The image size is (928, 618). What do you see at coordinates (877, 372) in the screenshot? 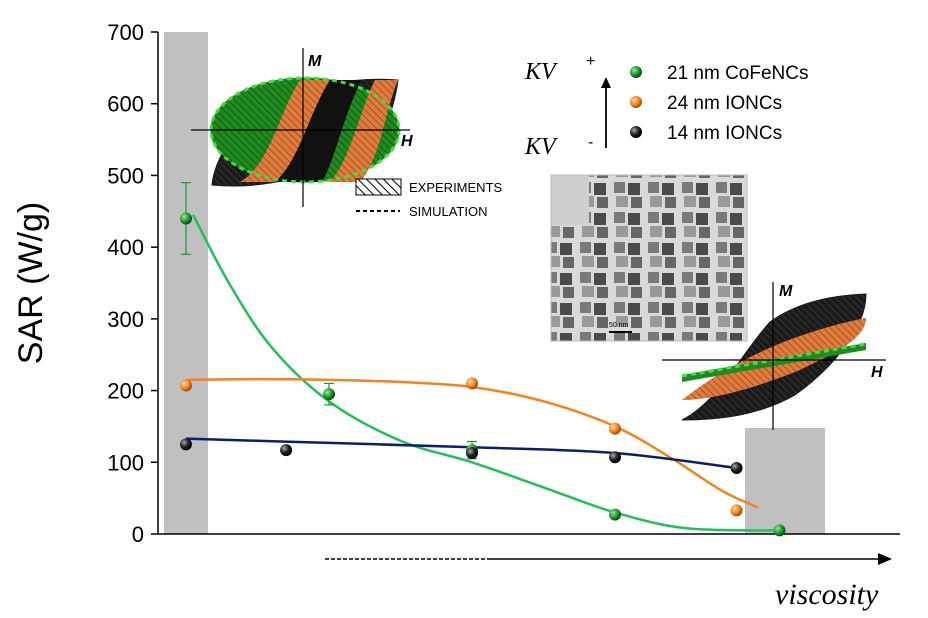
I see `inset-h-label-high: H` at bounding box center [877, 372].